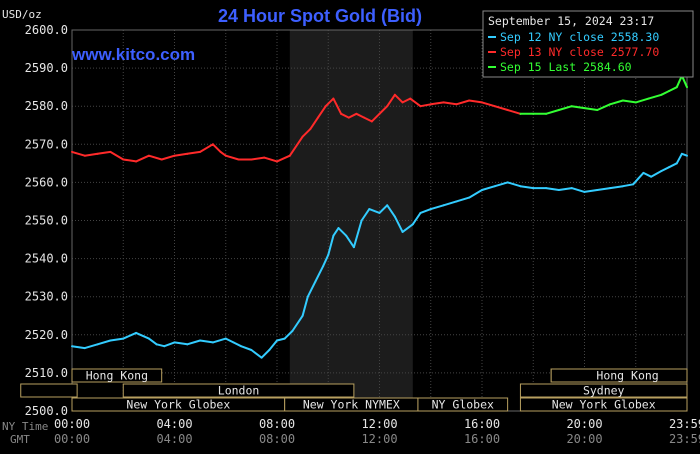 This screenshot has height=454, width=700. Describe the element at coordinates (133, 54) in the screenshot. I see `watermark: www.kitco.com` at that location.